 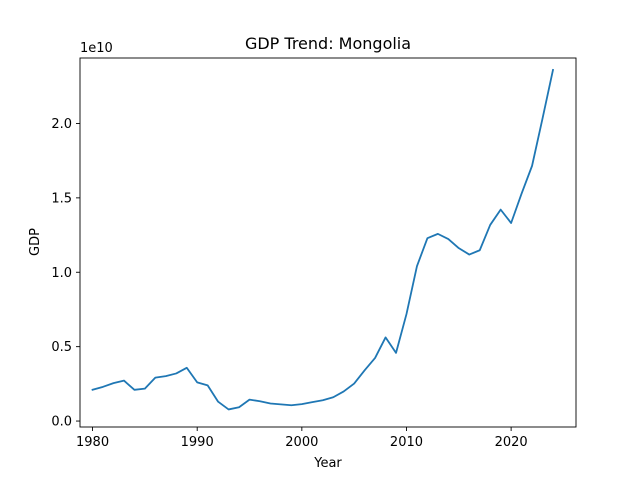 I want to click on x-tick-label: 2010, so click(x=406, y=442).